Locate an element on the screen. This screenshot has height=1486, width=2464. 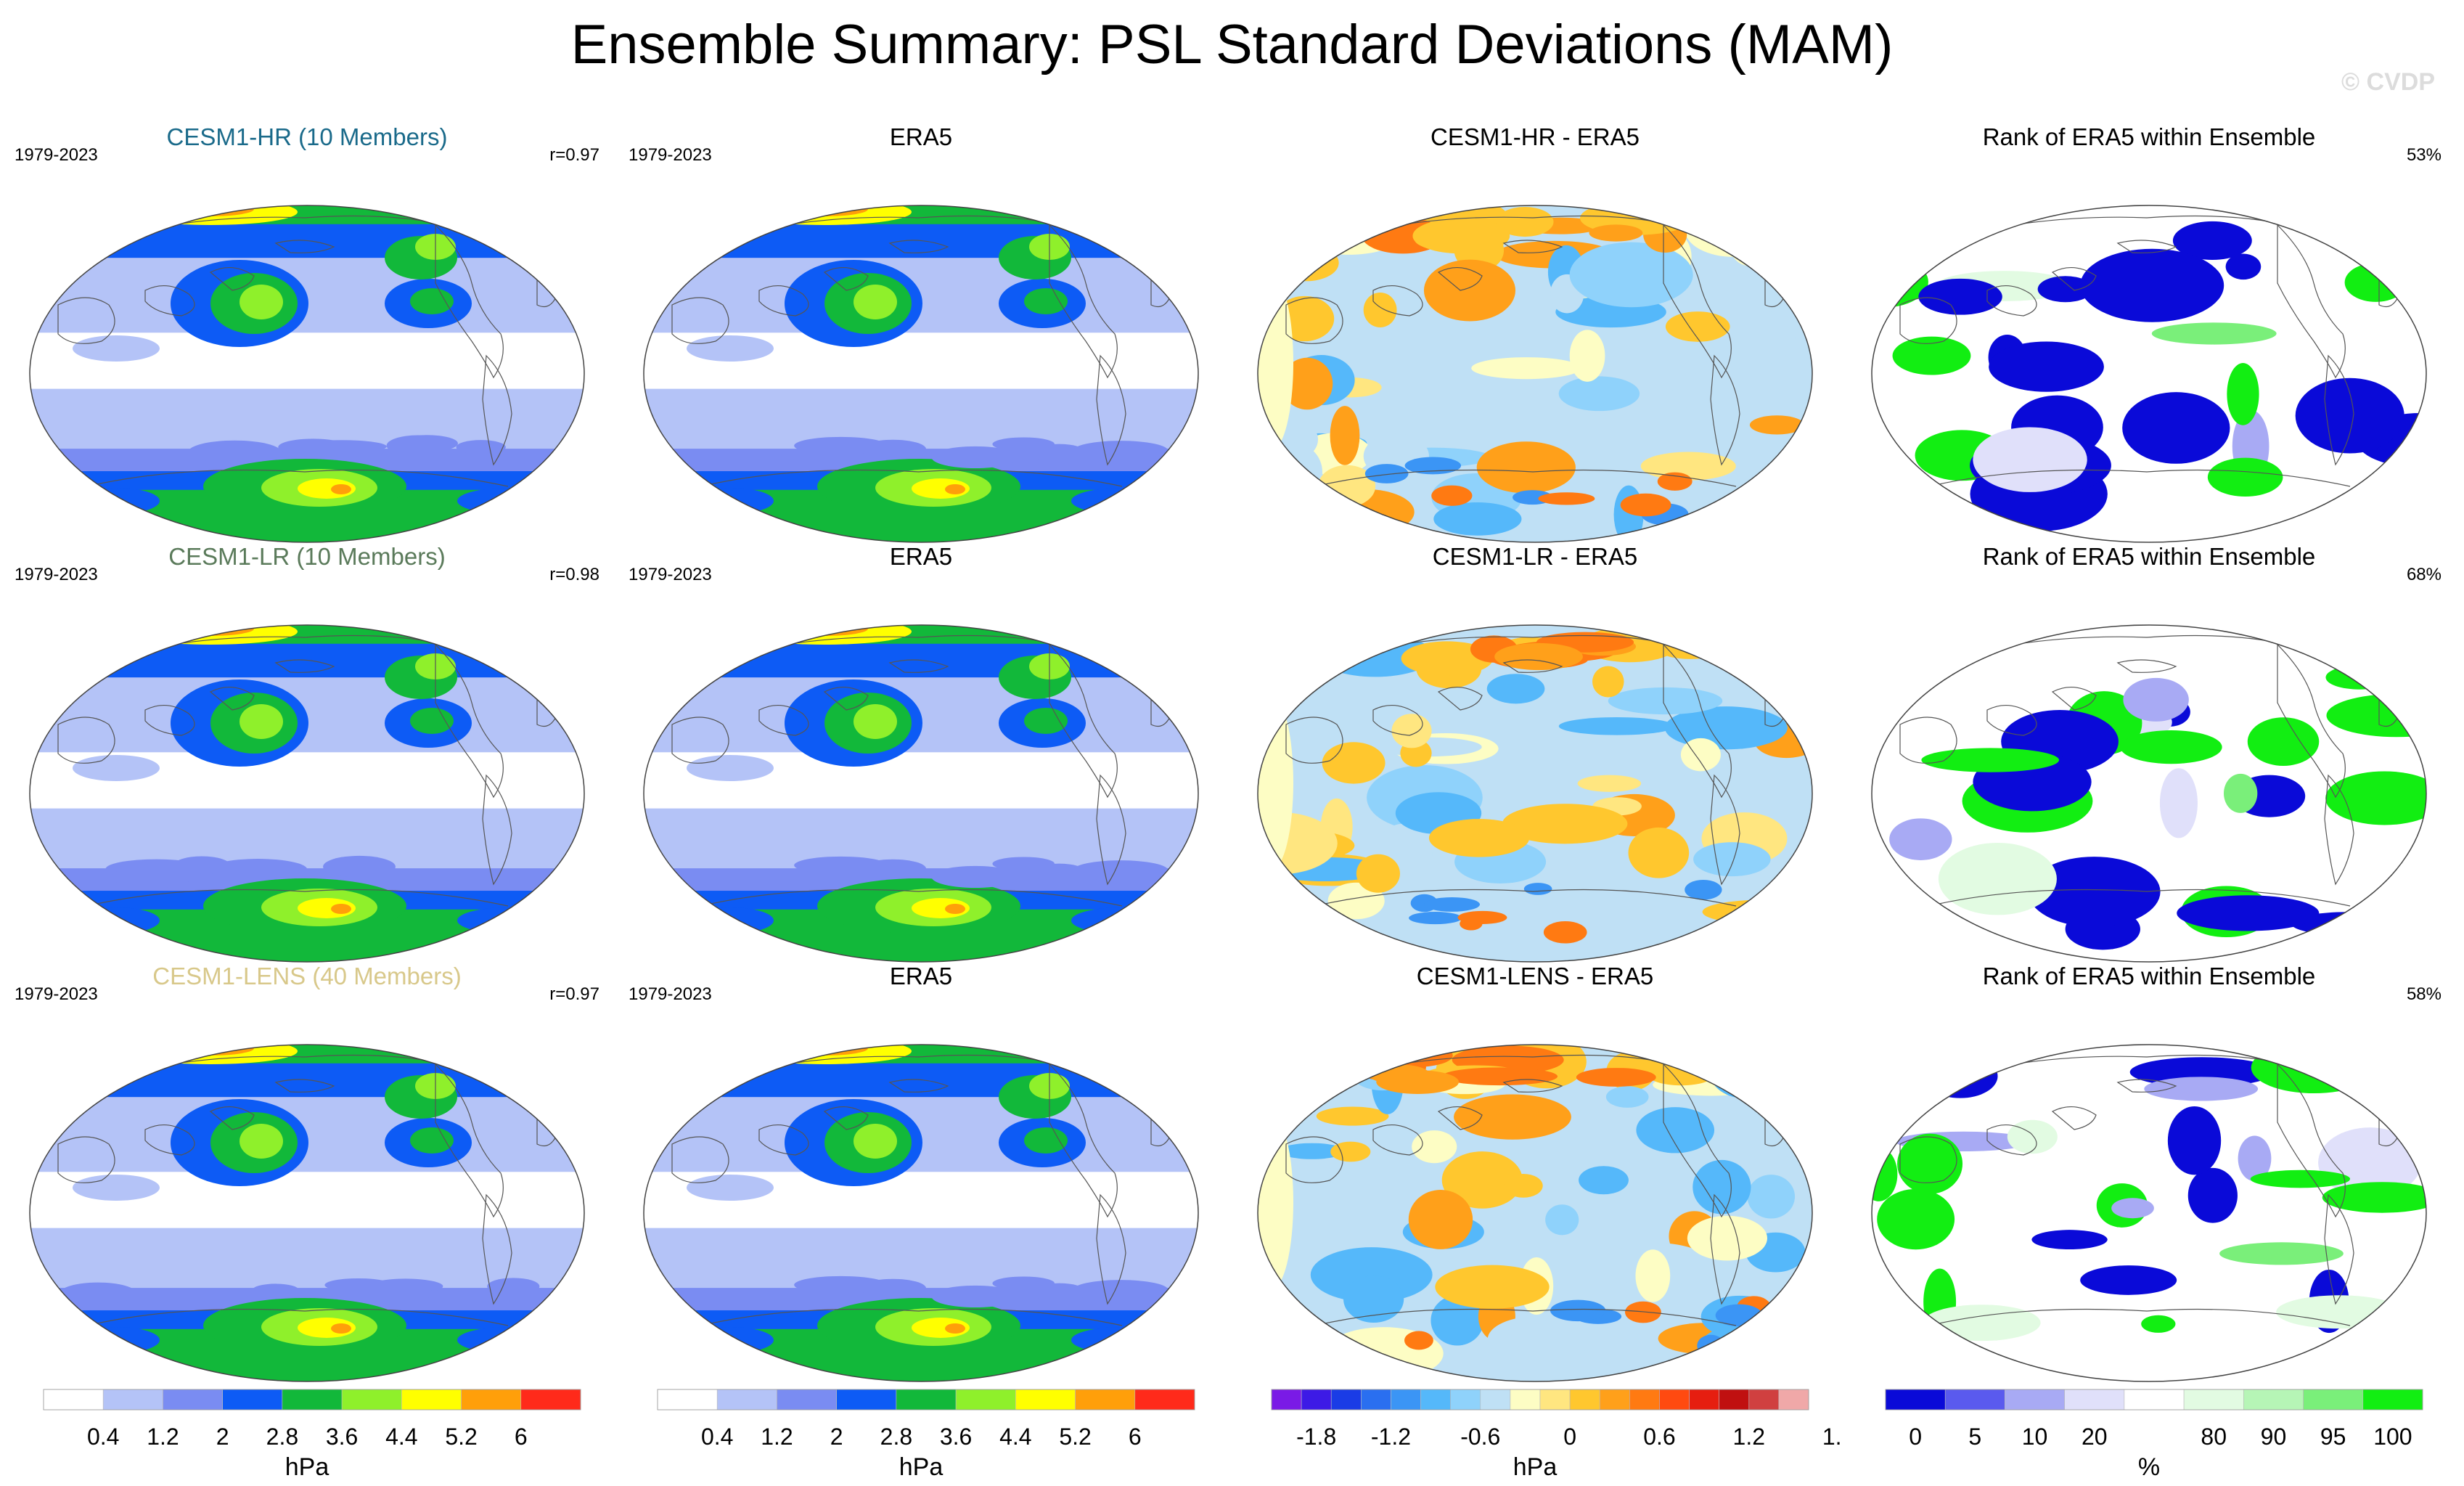
std-map is located at coordinates (307, 374).